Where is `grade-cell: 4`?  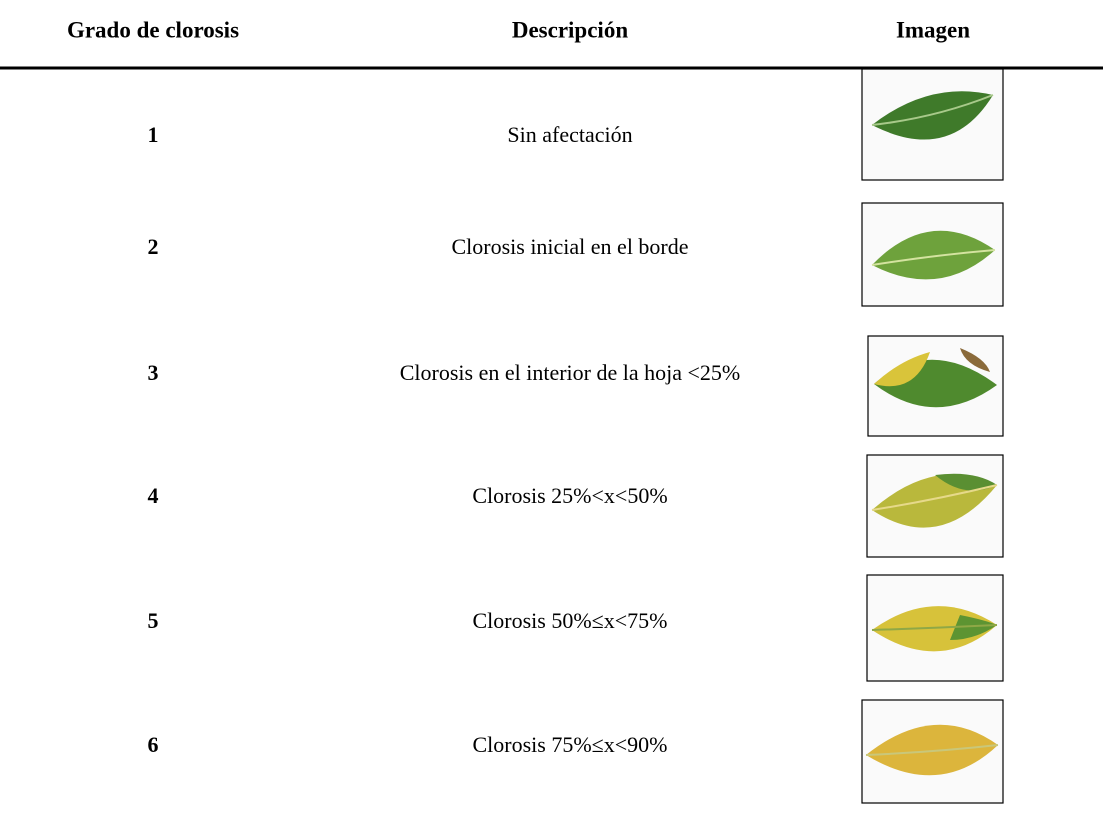 grade-cell: 4 is located at coordinates (153, 495).